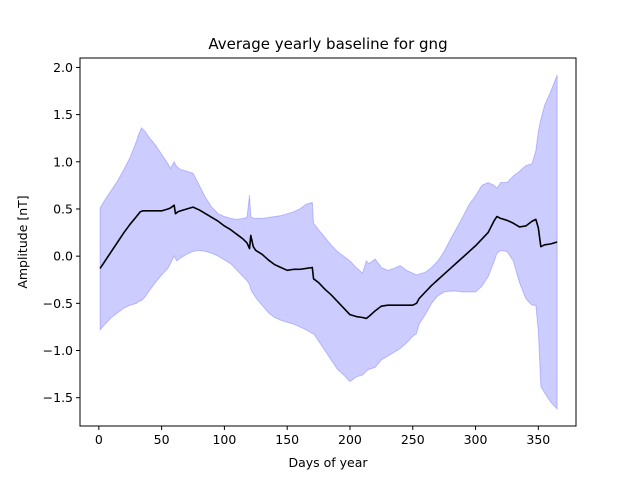  I want to click on x-tick-label: 200, so click(350, 439).